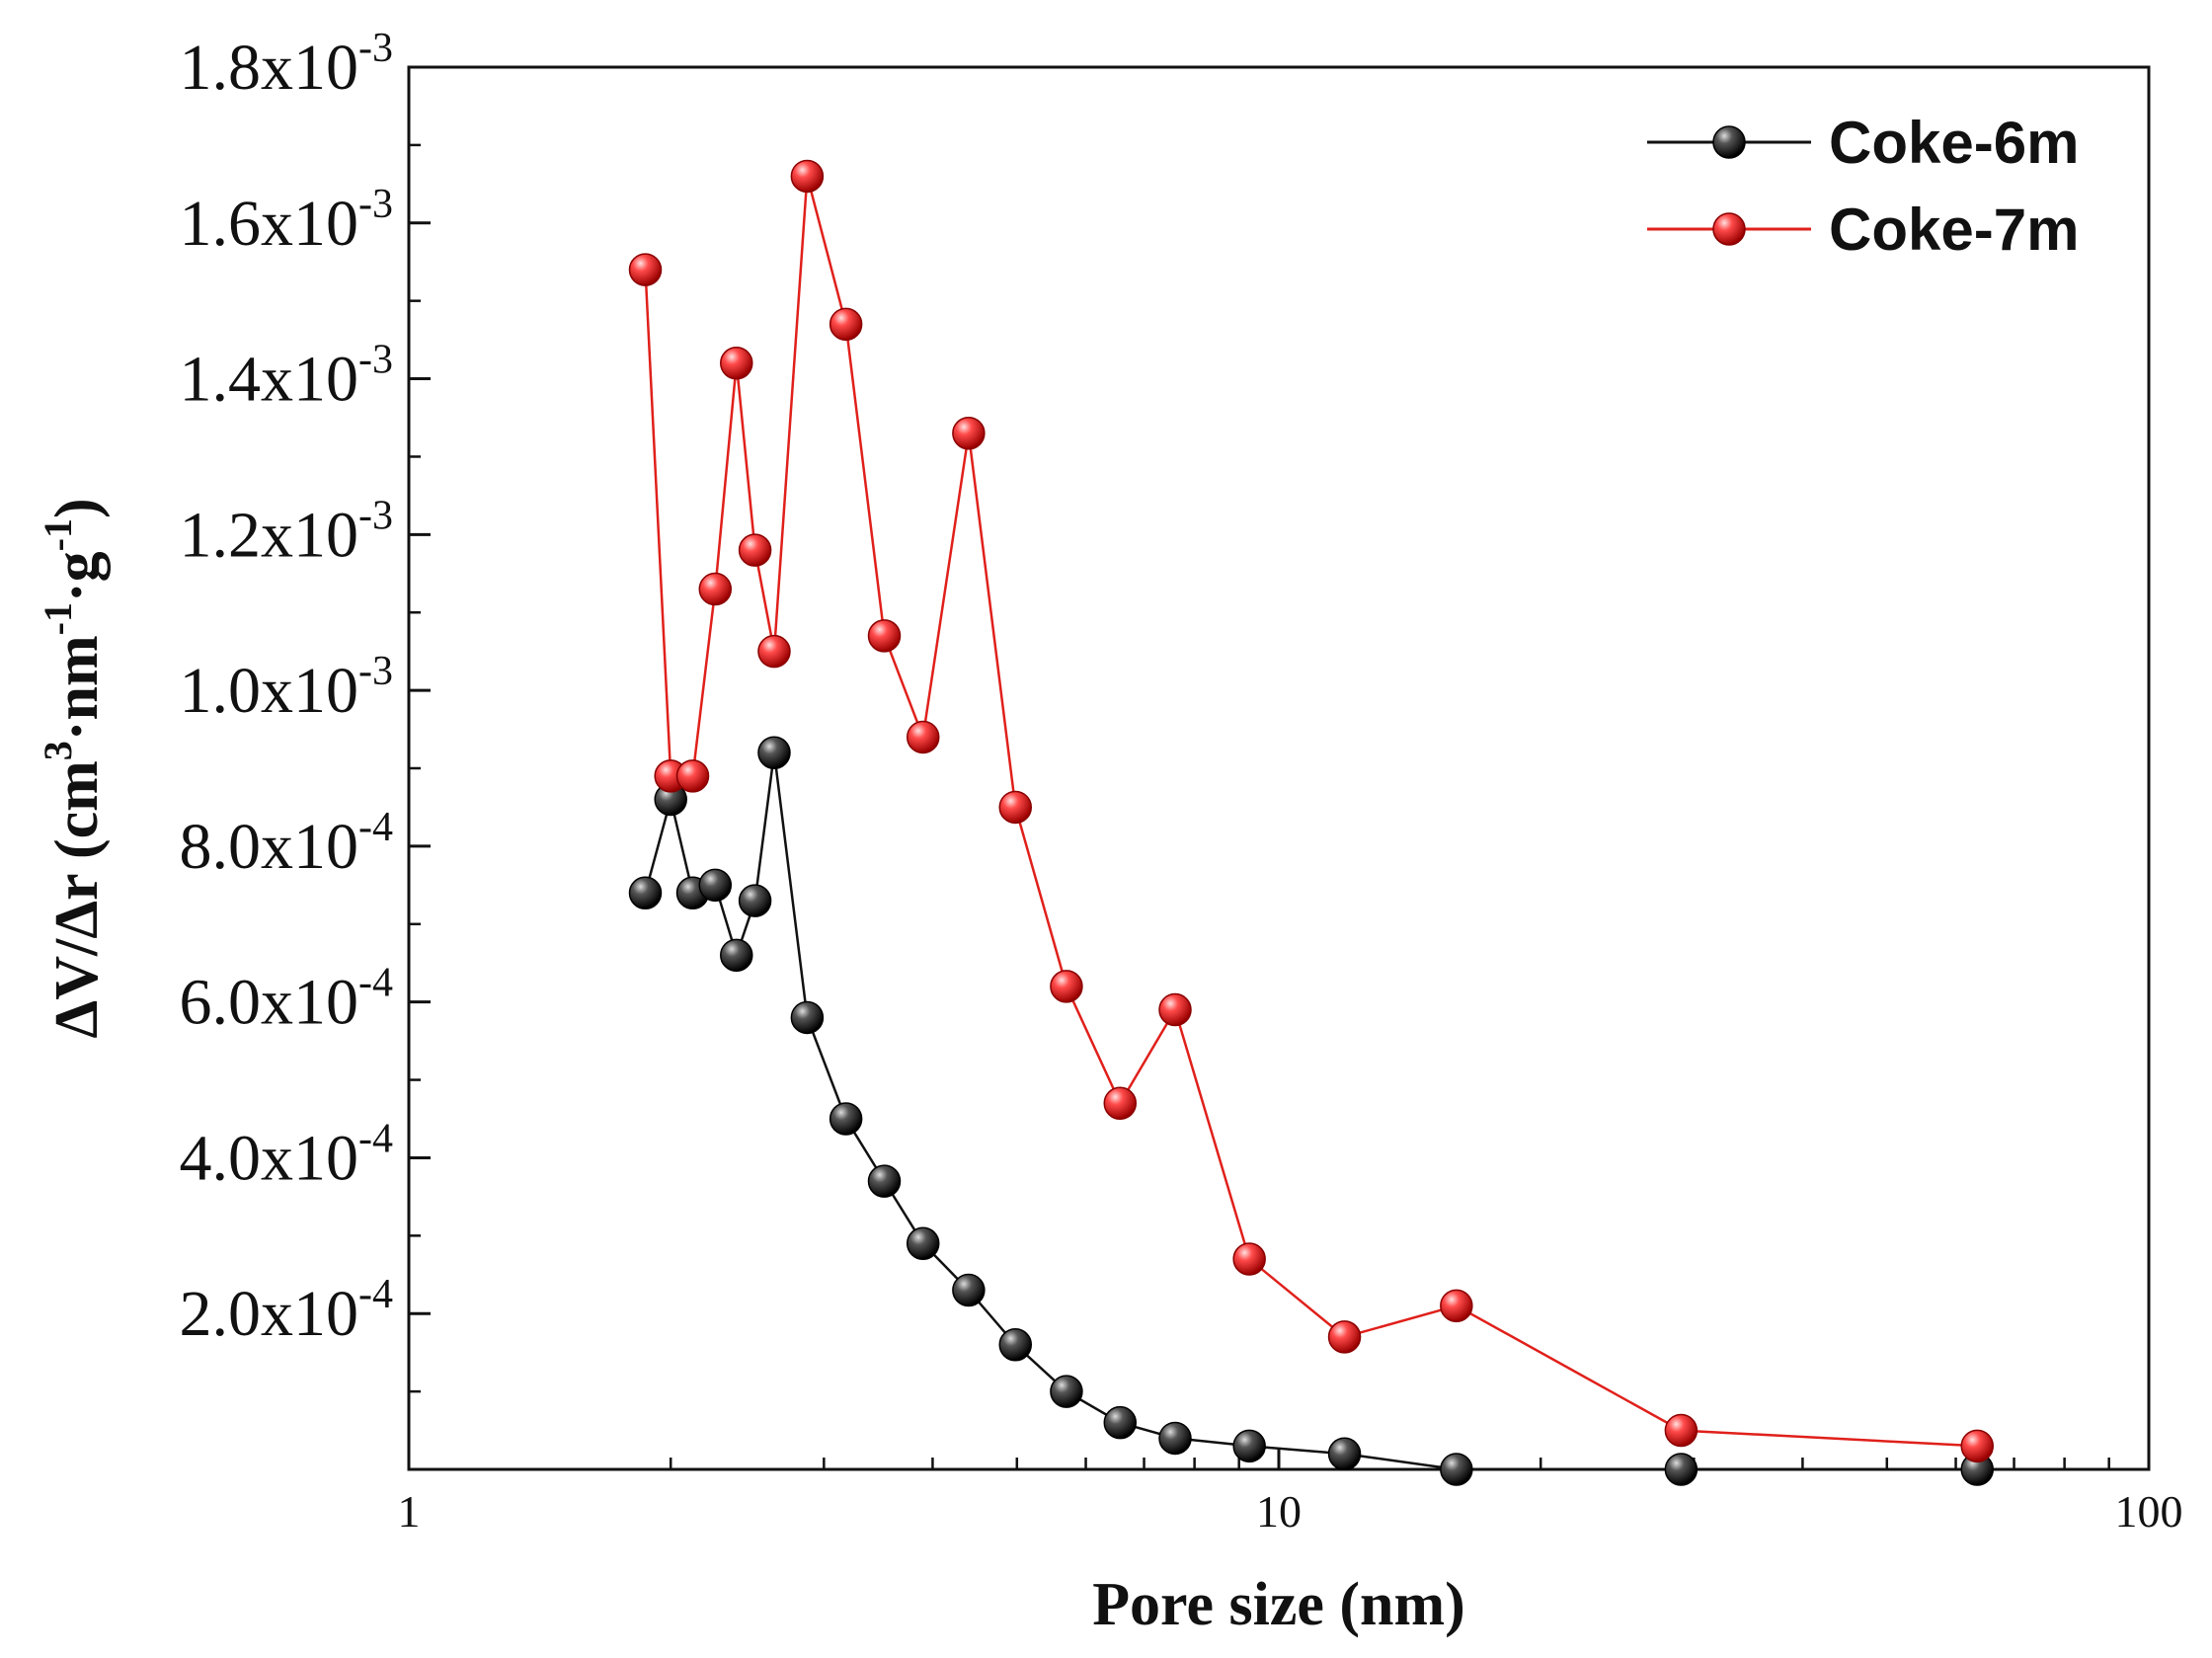 The height and width of the screenshot is (1658, 2212). I want to click on legend-label-coke-7m: Coke-7m, so click(1954, 230).